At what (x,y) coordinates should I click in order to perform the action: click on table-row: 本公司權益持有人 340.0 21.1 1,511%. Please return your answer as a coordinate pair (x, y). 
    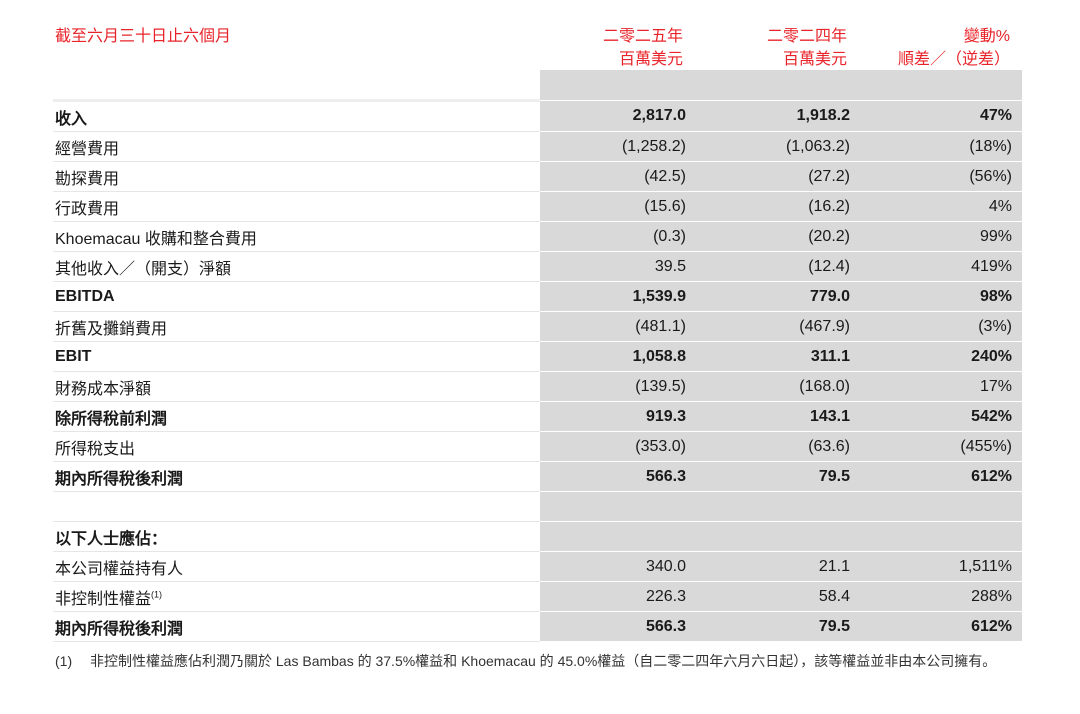
    Looking at the image, I should click on (537, 566).